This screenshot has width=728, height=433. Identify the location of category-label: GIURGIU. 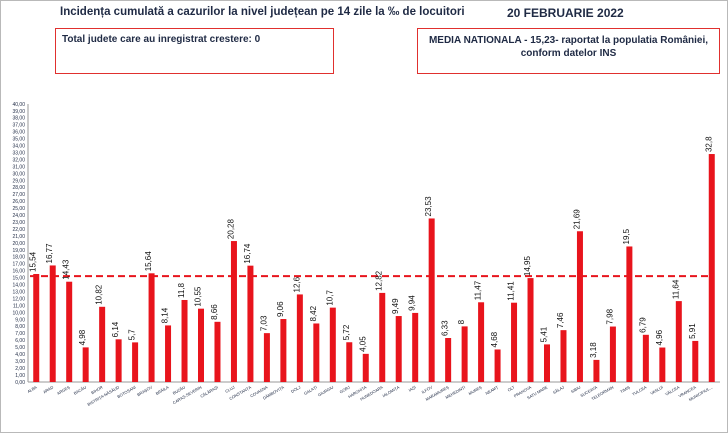
(325, 390).